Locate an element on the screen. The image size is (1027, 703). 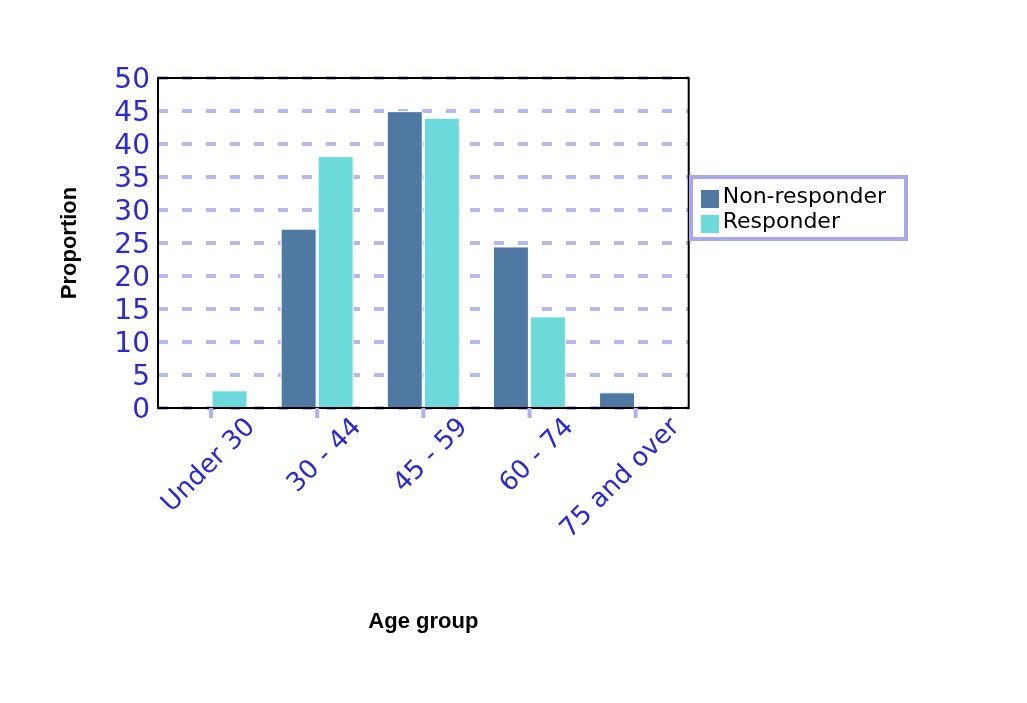
x-axis-title: Age group is located at coordinates (423, 620).